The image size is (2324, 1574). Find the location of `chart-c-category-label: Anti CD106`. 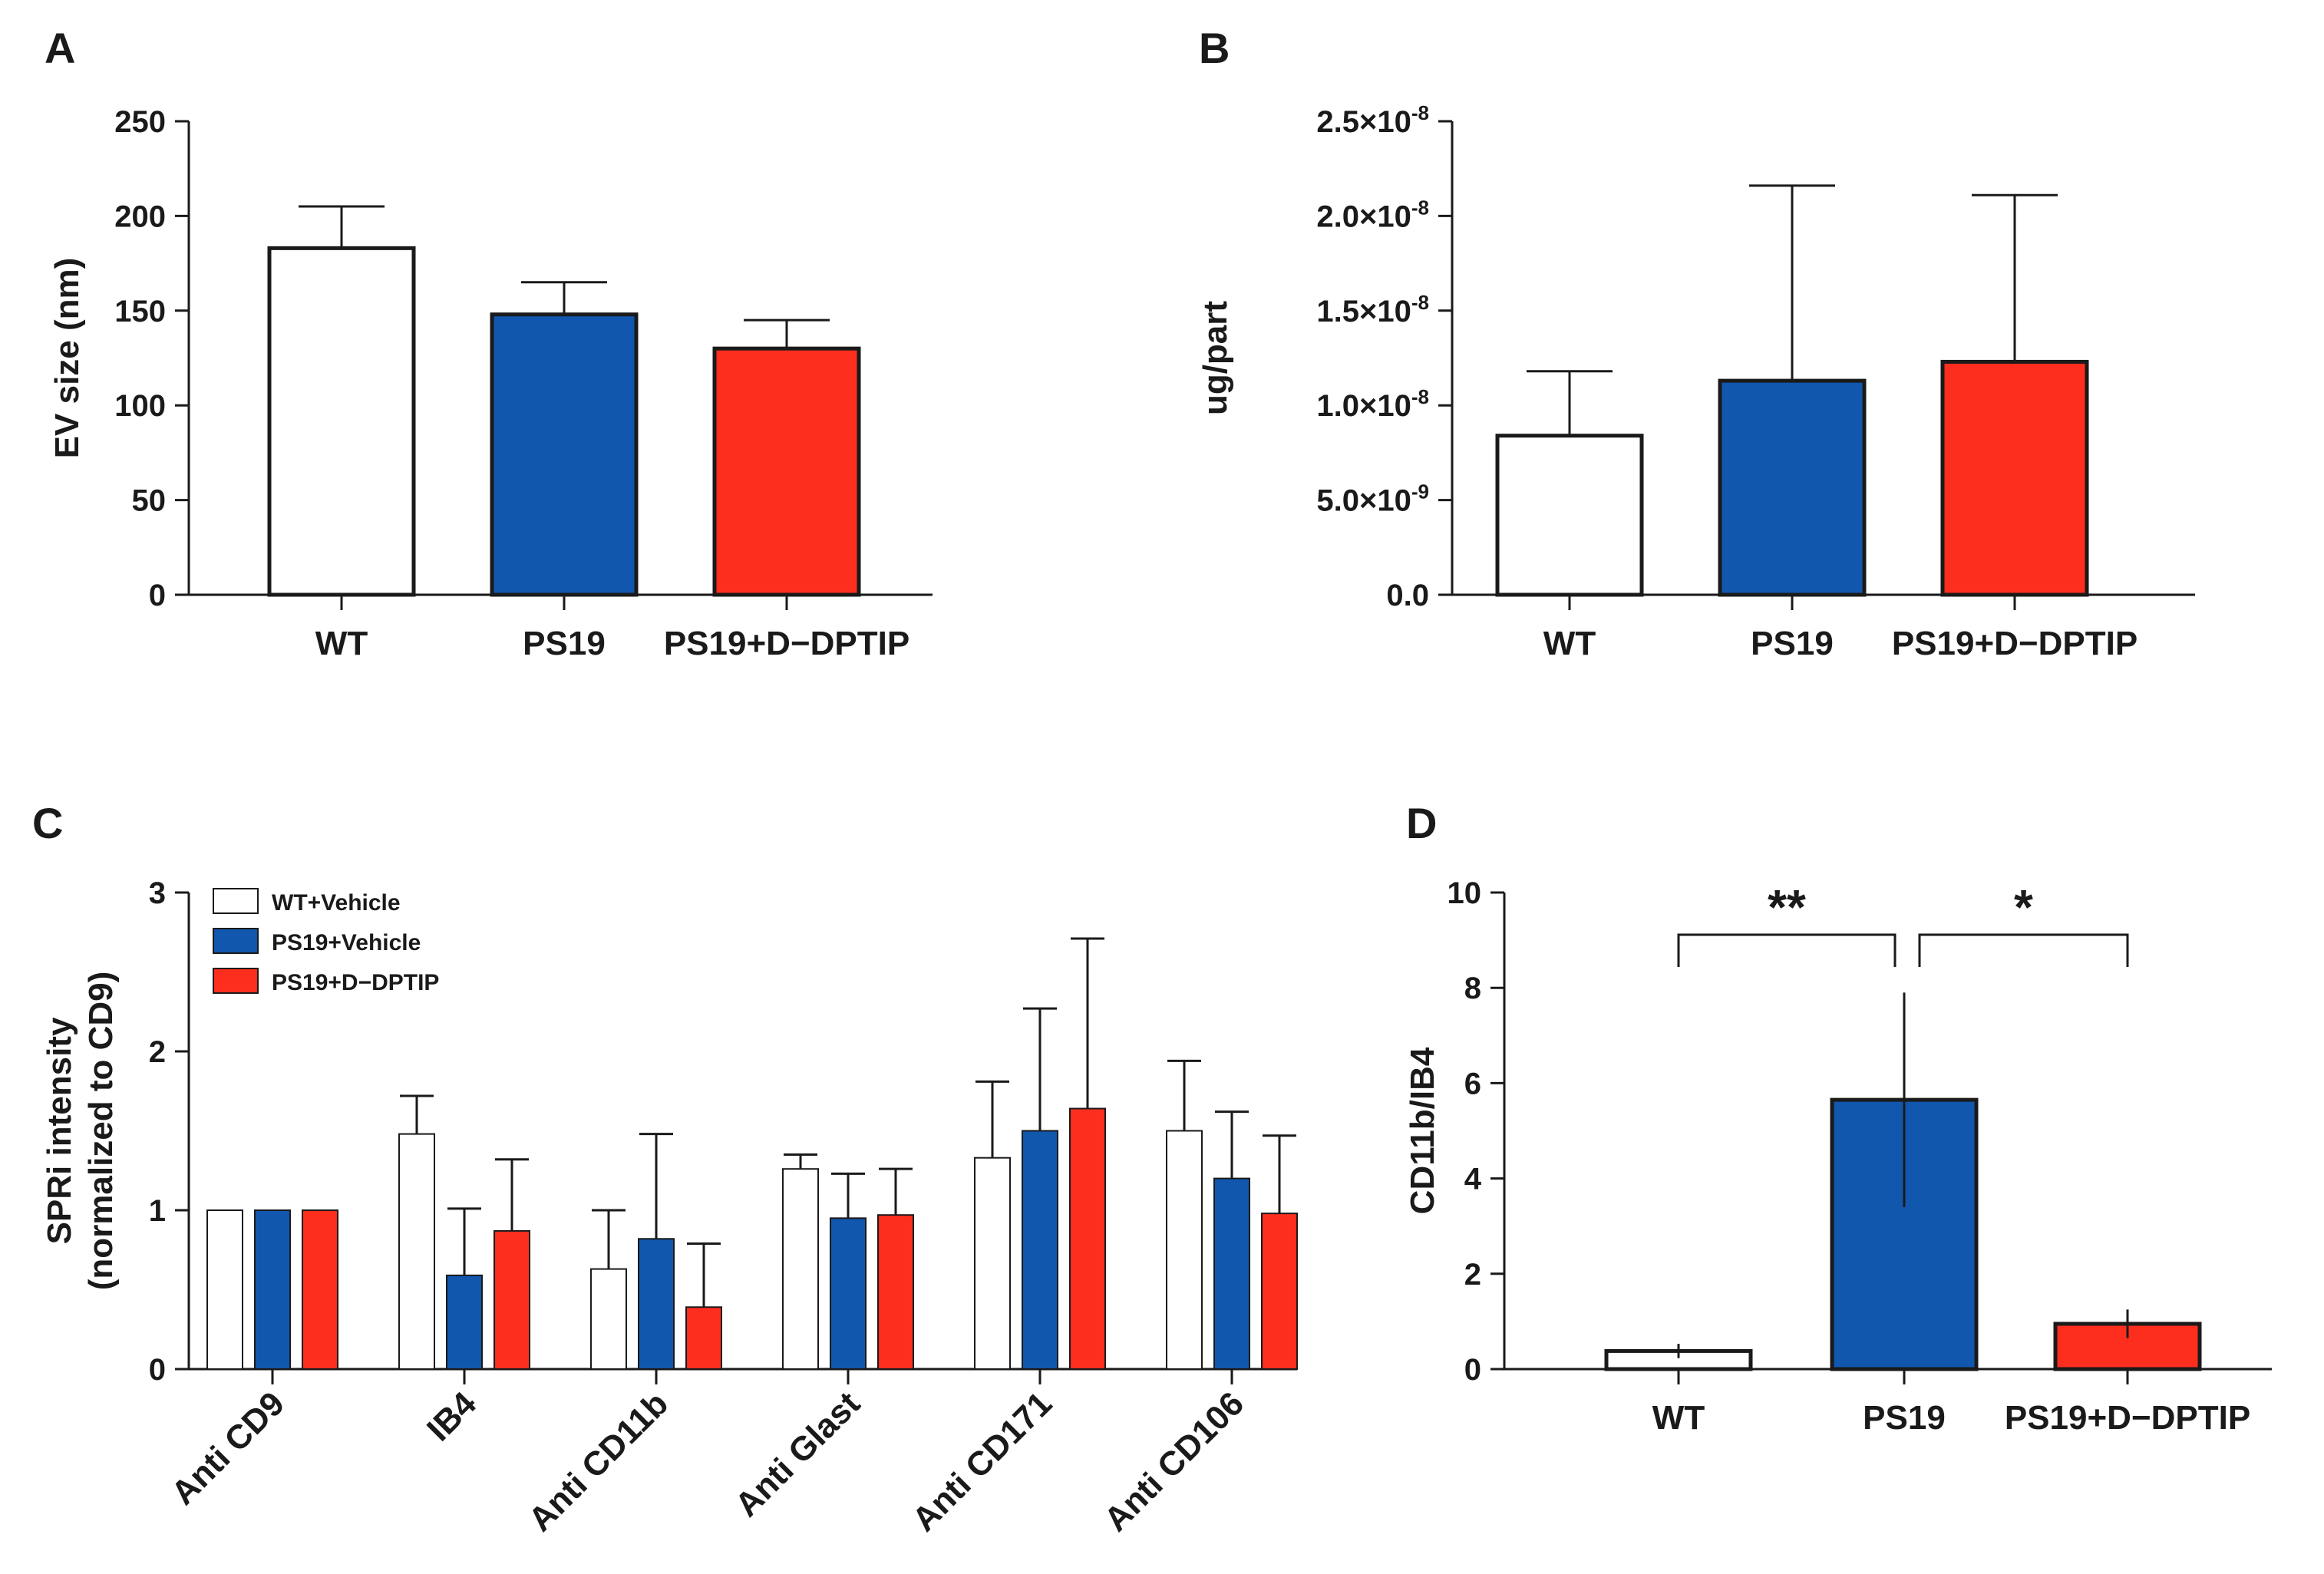

chart-c-category-label: Anti CD106 is located at coordinates (1174, 1461).